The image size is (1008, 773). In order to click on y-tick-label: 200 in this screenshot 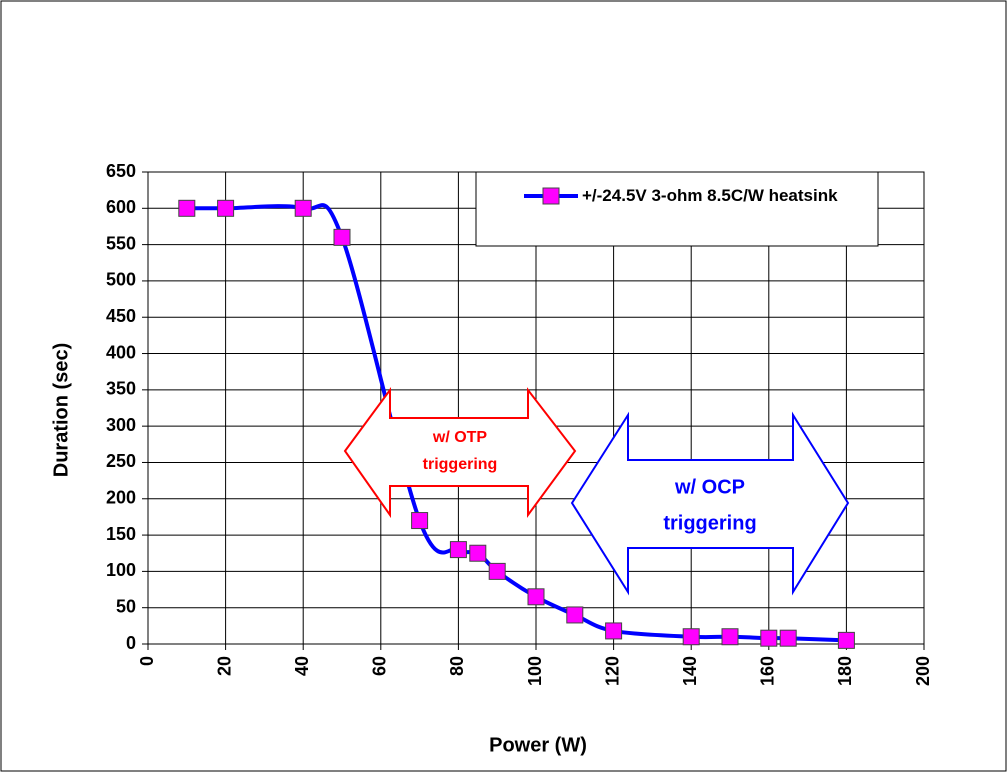, I will do `click(121, 498)`.